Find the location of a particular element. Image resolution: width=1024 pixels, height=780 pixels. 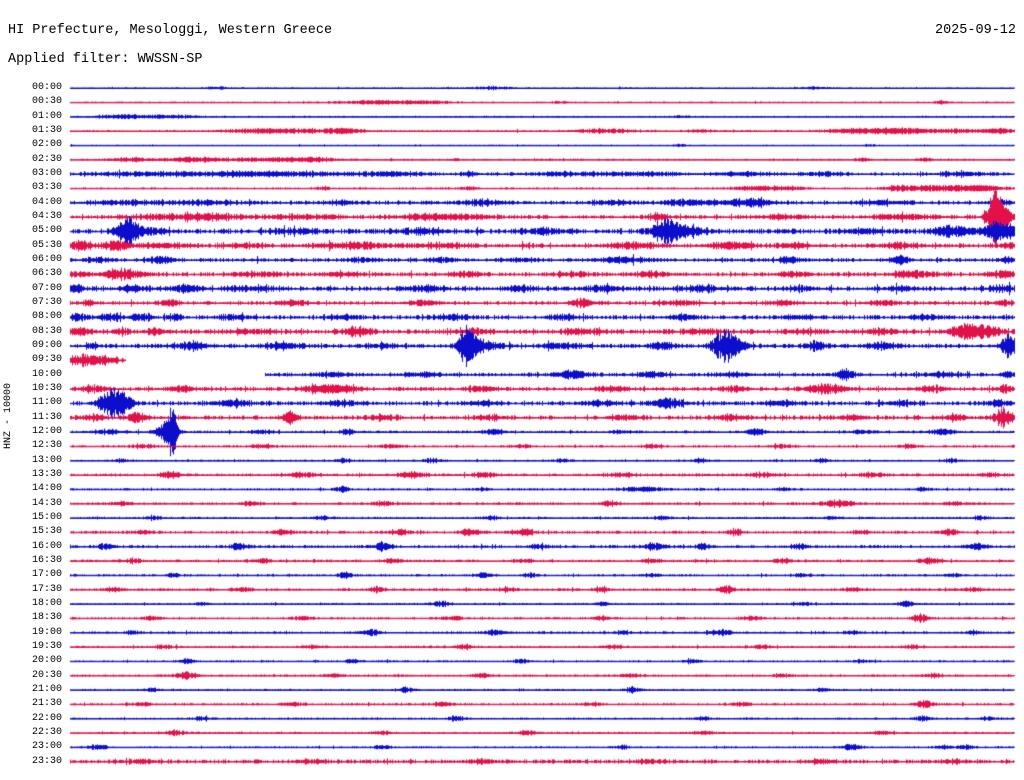

row-time-label: 20:00 is located at coordinates (46, 661).